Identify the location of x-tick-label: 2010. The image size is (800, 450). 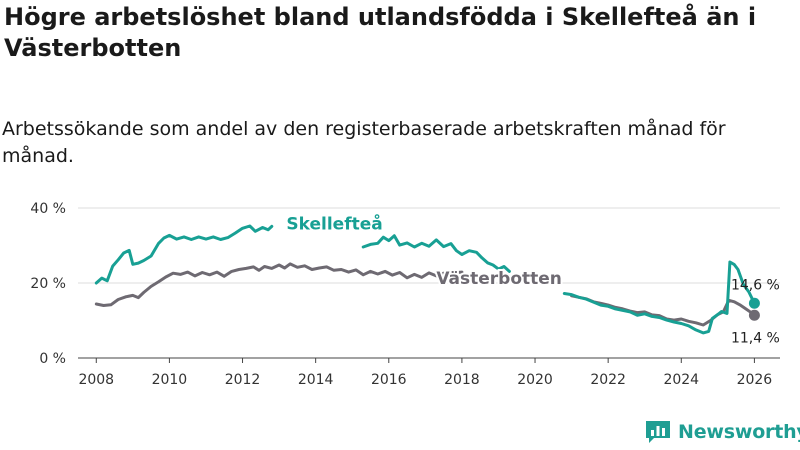
(170, 380).